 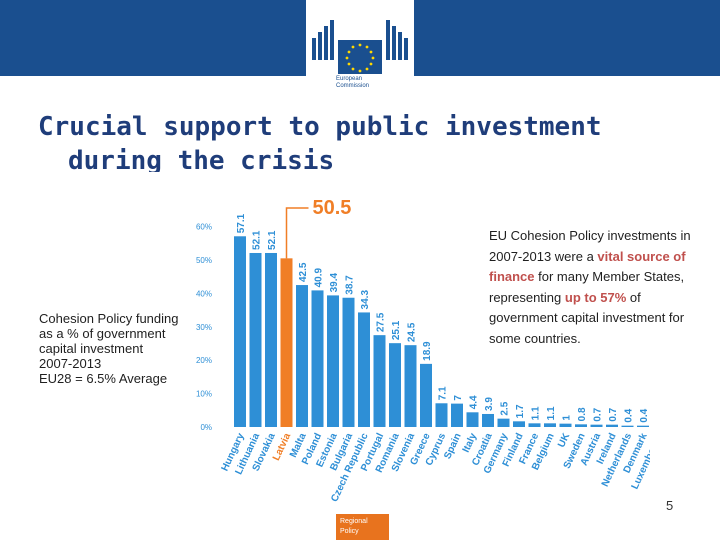 I want to click on footer-badge: Regional Policy, so click(x=362, y=527).